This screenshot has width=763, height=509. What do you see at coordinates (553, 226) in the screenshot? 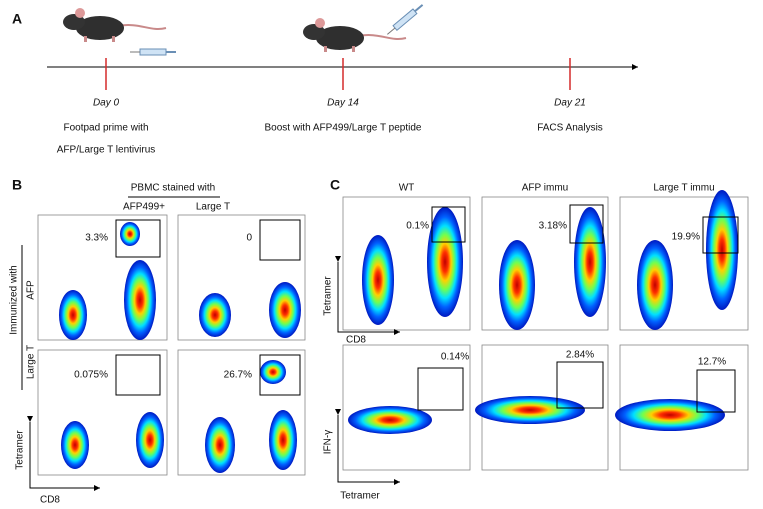
I see `gate-percent: 3.18%` at bounding box center [553, 226].